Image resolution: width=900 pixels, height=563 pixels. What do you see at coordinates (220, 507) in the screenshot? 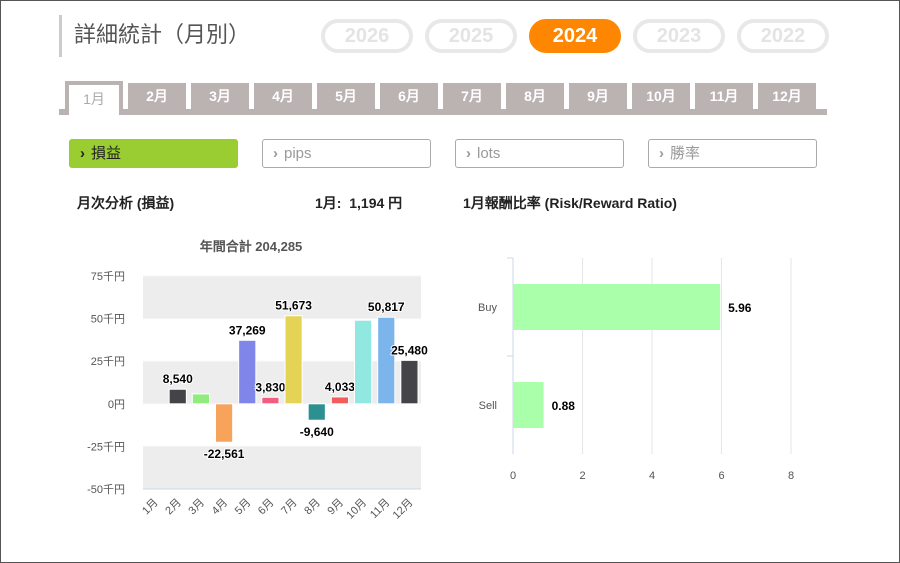
I see `x-tick-label: 4月` at bounding box center [220, 507].